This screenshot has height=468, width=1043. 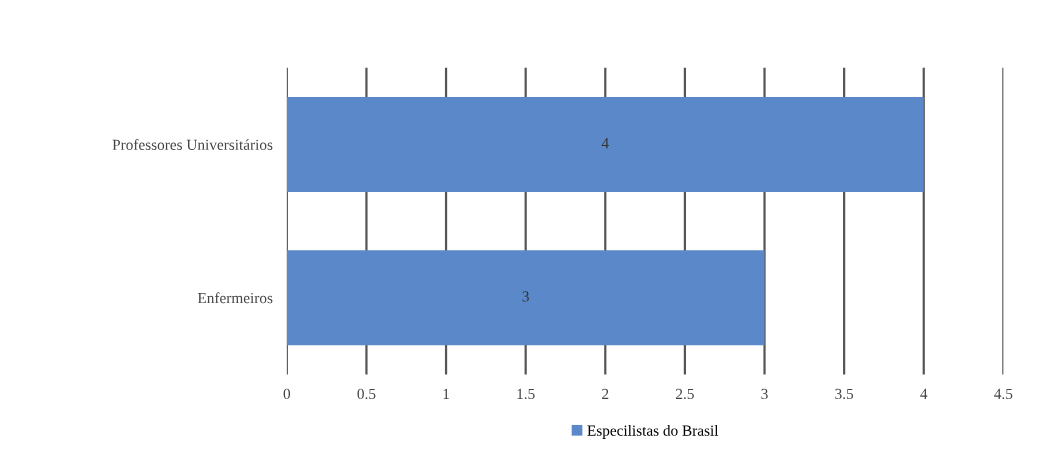 I want to click on x-tick-label: 0, so click(x=287, y=394).